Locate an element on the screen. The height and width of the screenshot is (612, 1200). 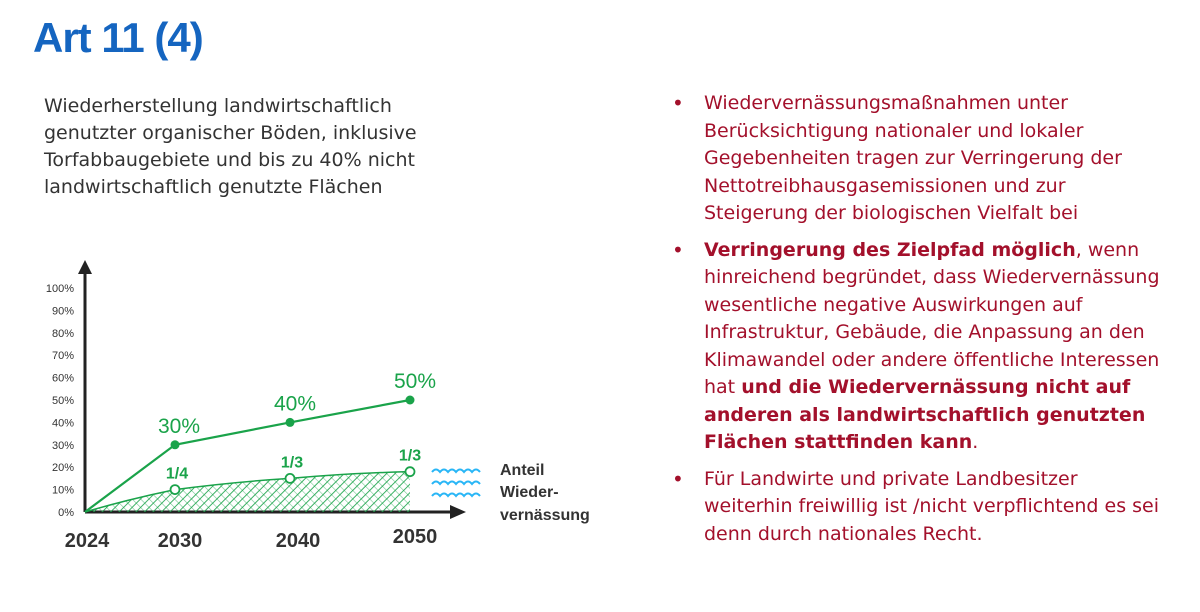
target-path-label: 50% is located at coordinates (415, 381).